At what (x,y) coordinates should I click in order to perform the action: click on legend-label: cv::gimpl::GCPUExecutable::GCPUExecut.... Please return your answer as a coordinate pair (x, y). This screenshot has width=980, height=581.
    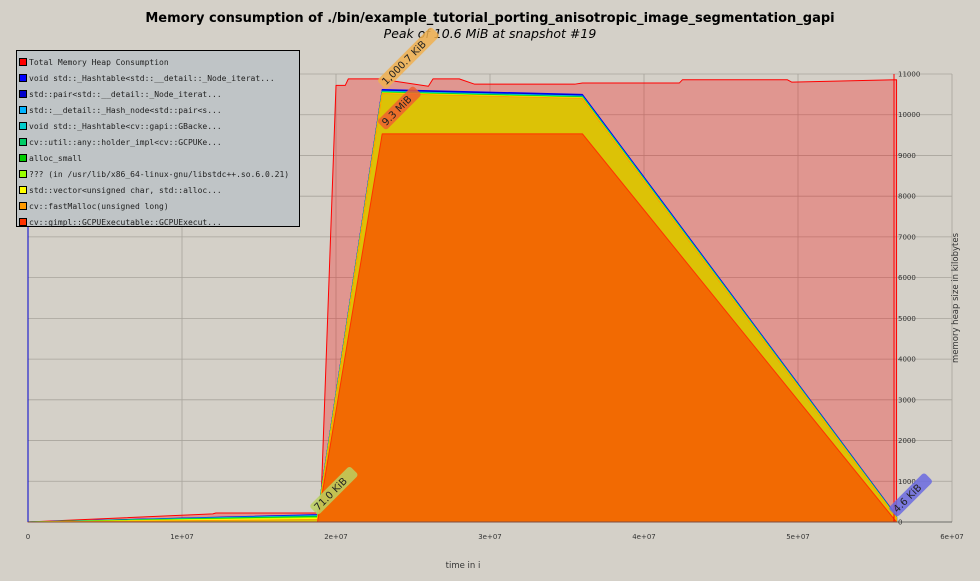
    Looking at the image, I should click on (125, 222).